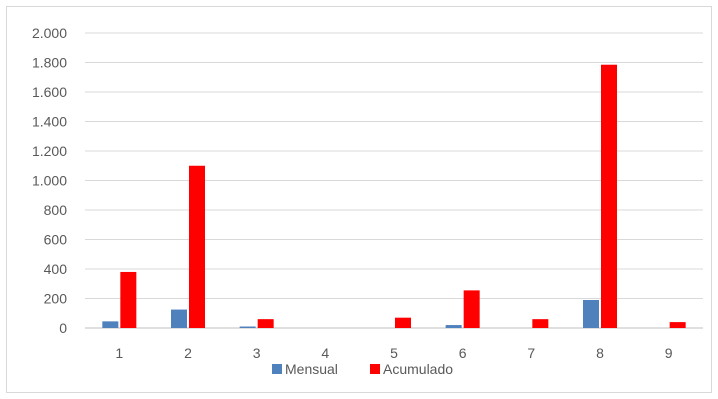 This screenshot has height=399, width=718. I want to click on x-tick-label: 2, so click(188, 353).